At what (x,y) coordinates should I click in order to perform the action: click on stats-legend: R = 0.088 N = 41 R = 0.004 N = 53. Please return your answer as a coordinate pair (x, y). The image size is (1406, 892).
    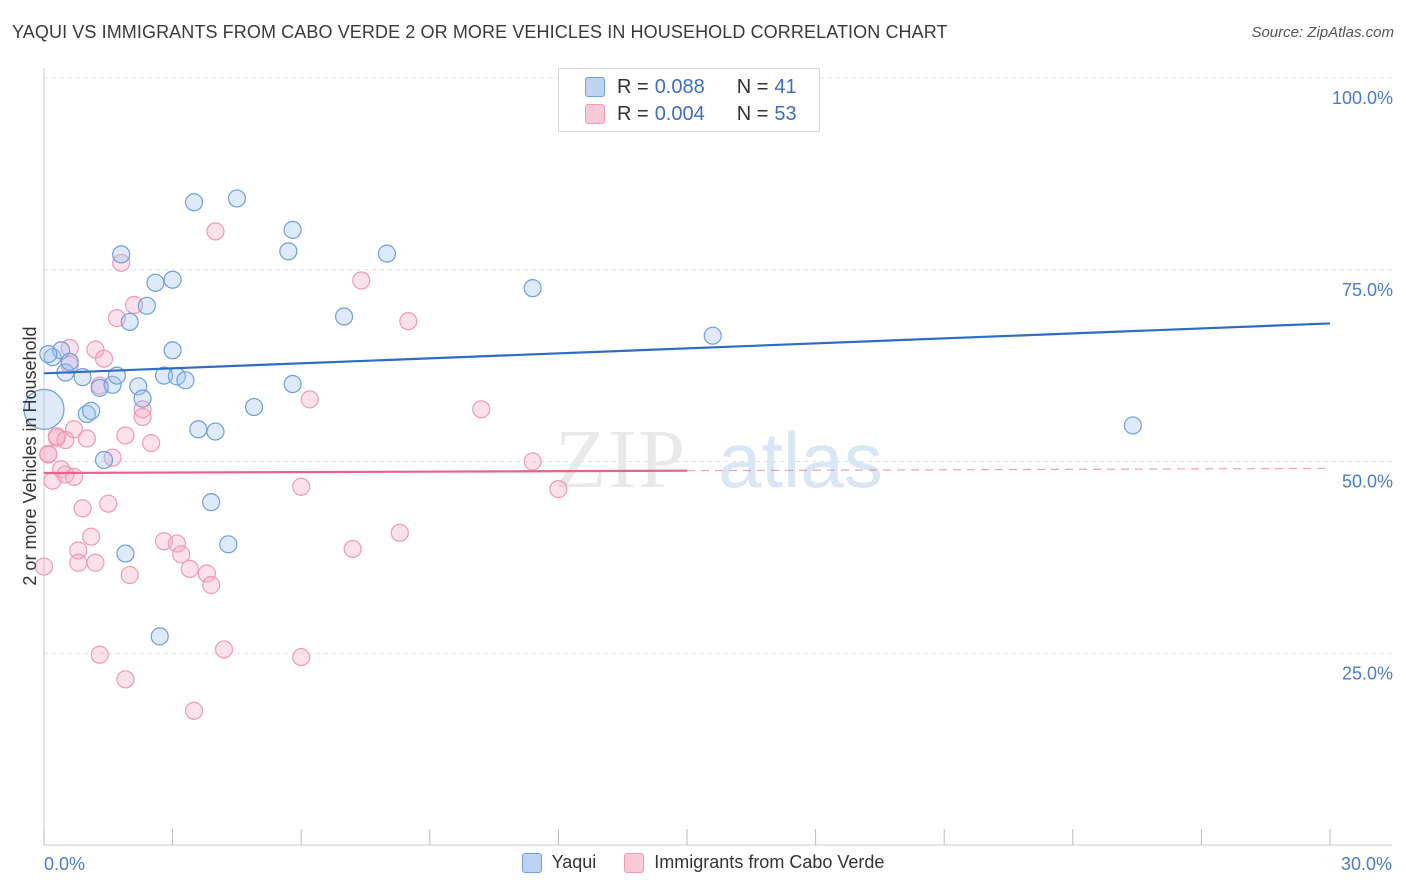
    Looking at the image, I should click on (689, 100).